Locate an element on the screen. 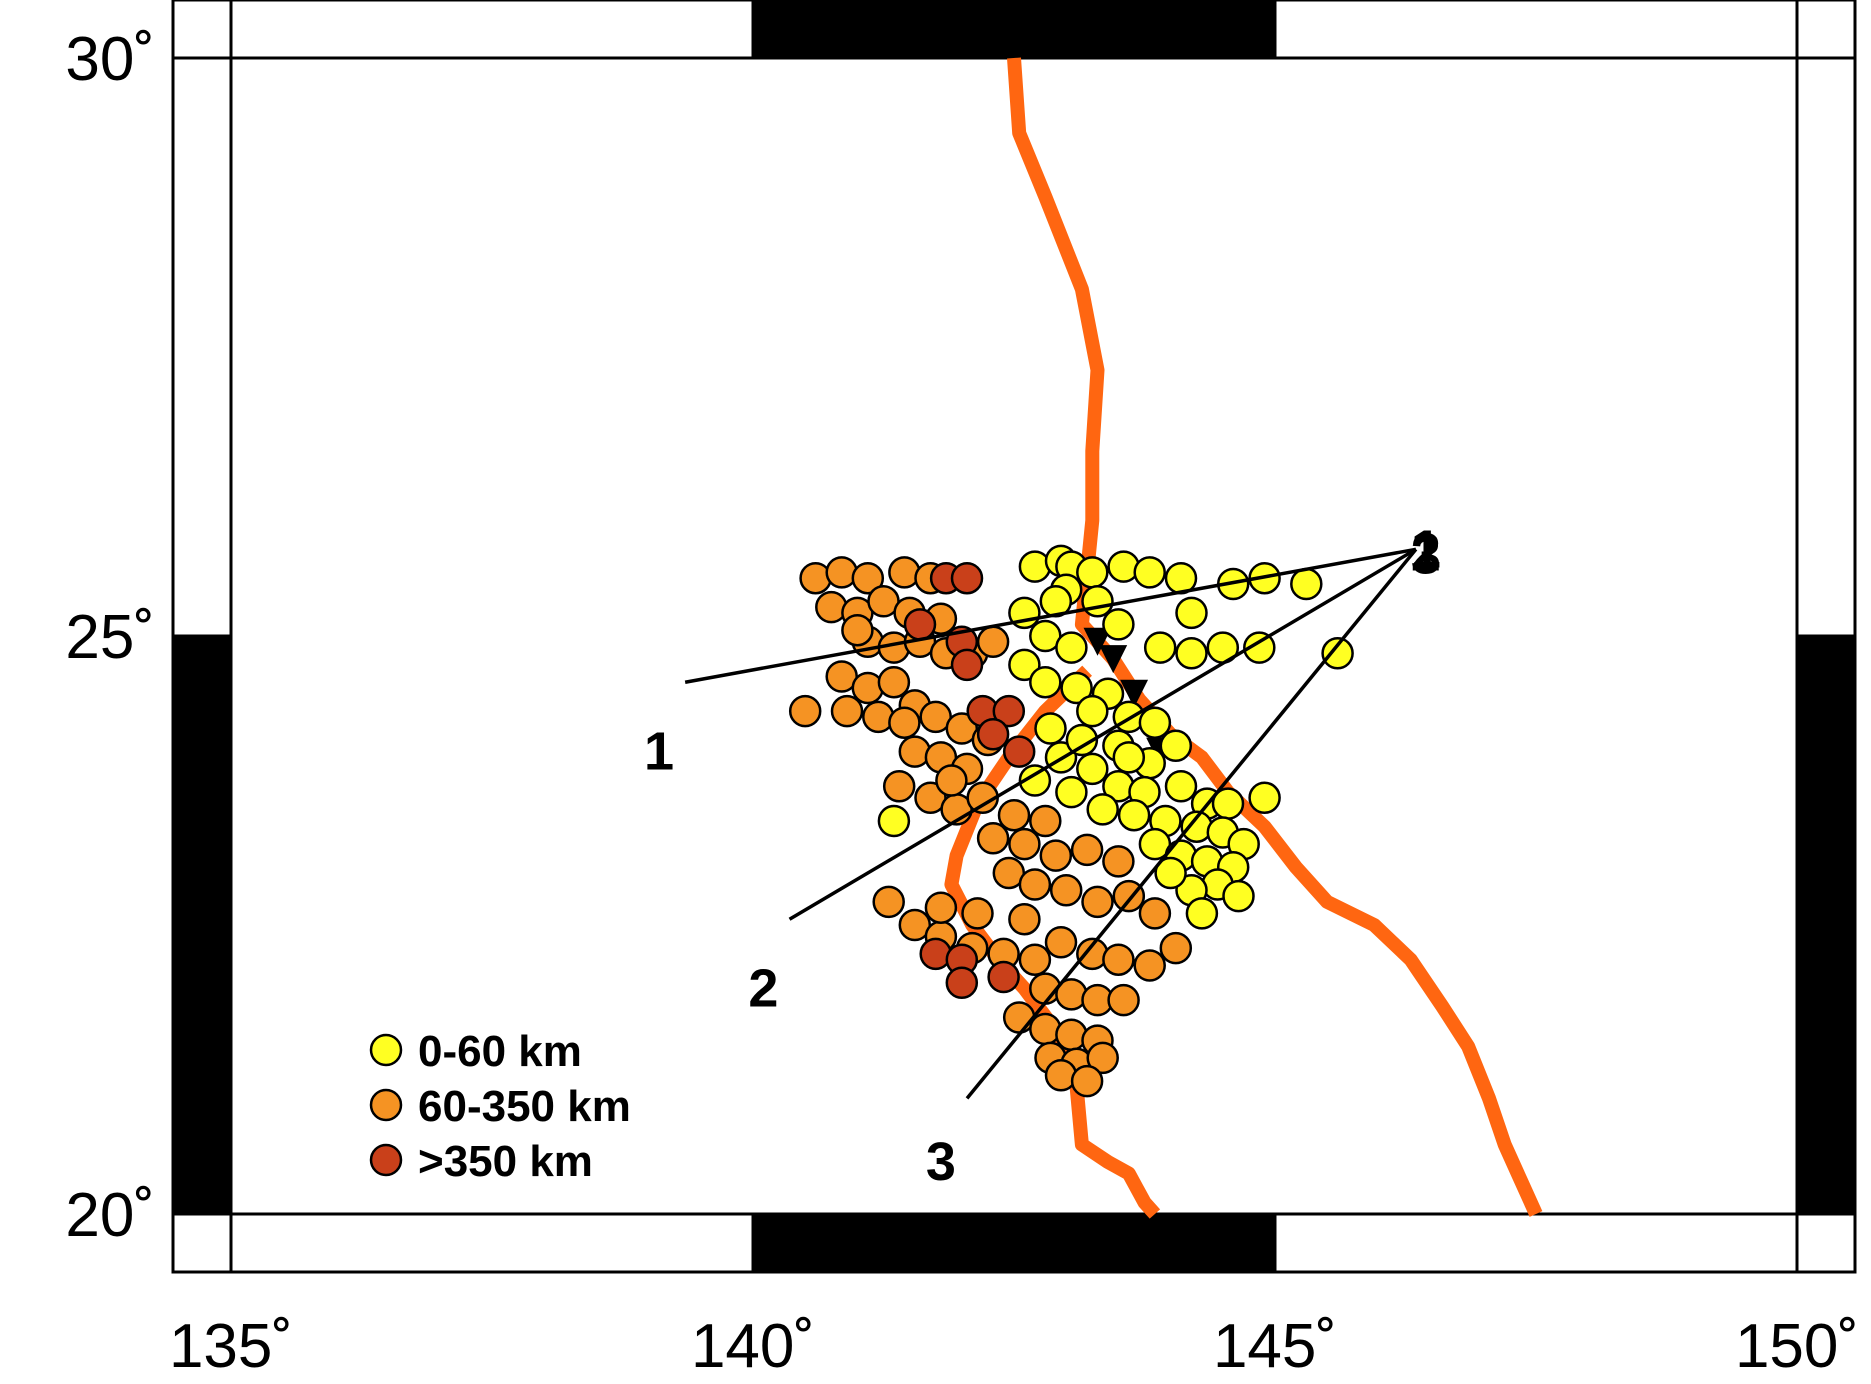  legend-swatch-deep is located at coordinates (386, 1160).